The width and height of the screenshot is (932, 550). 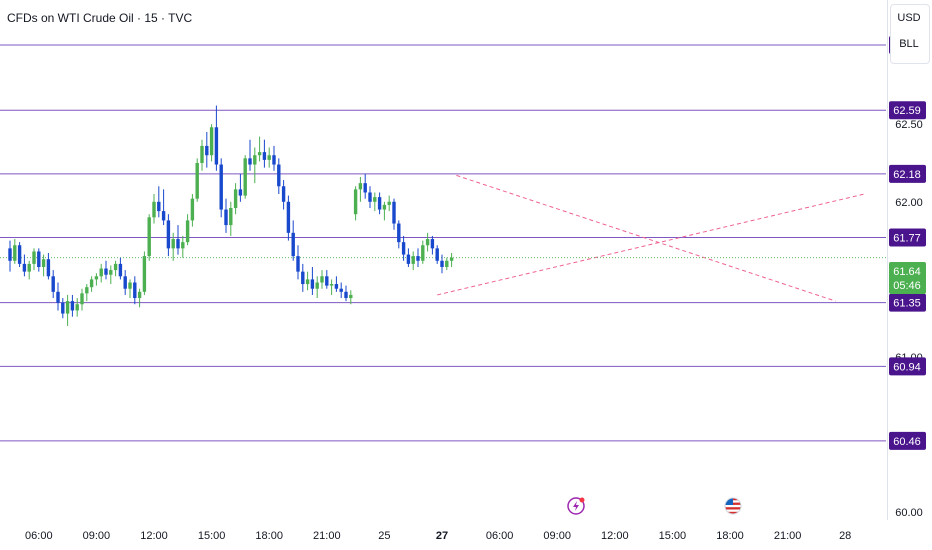 I want to click on unit-button: BLL, so click(x=909, y=44).